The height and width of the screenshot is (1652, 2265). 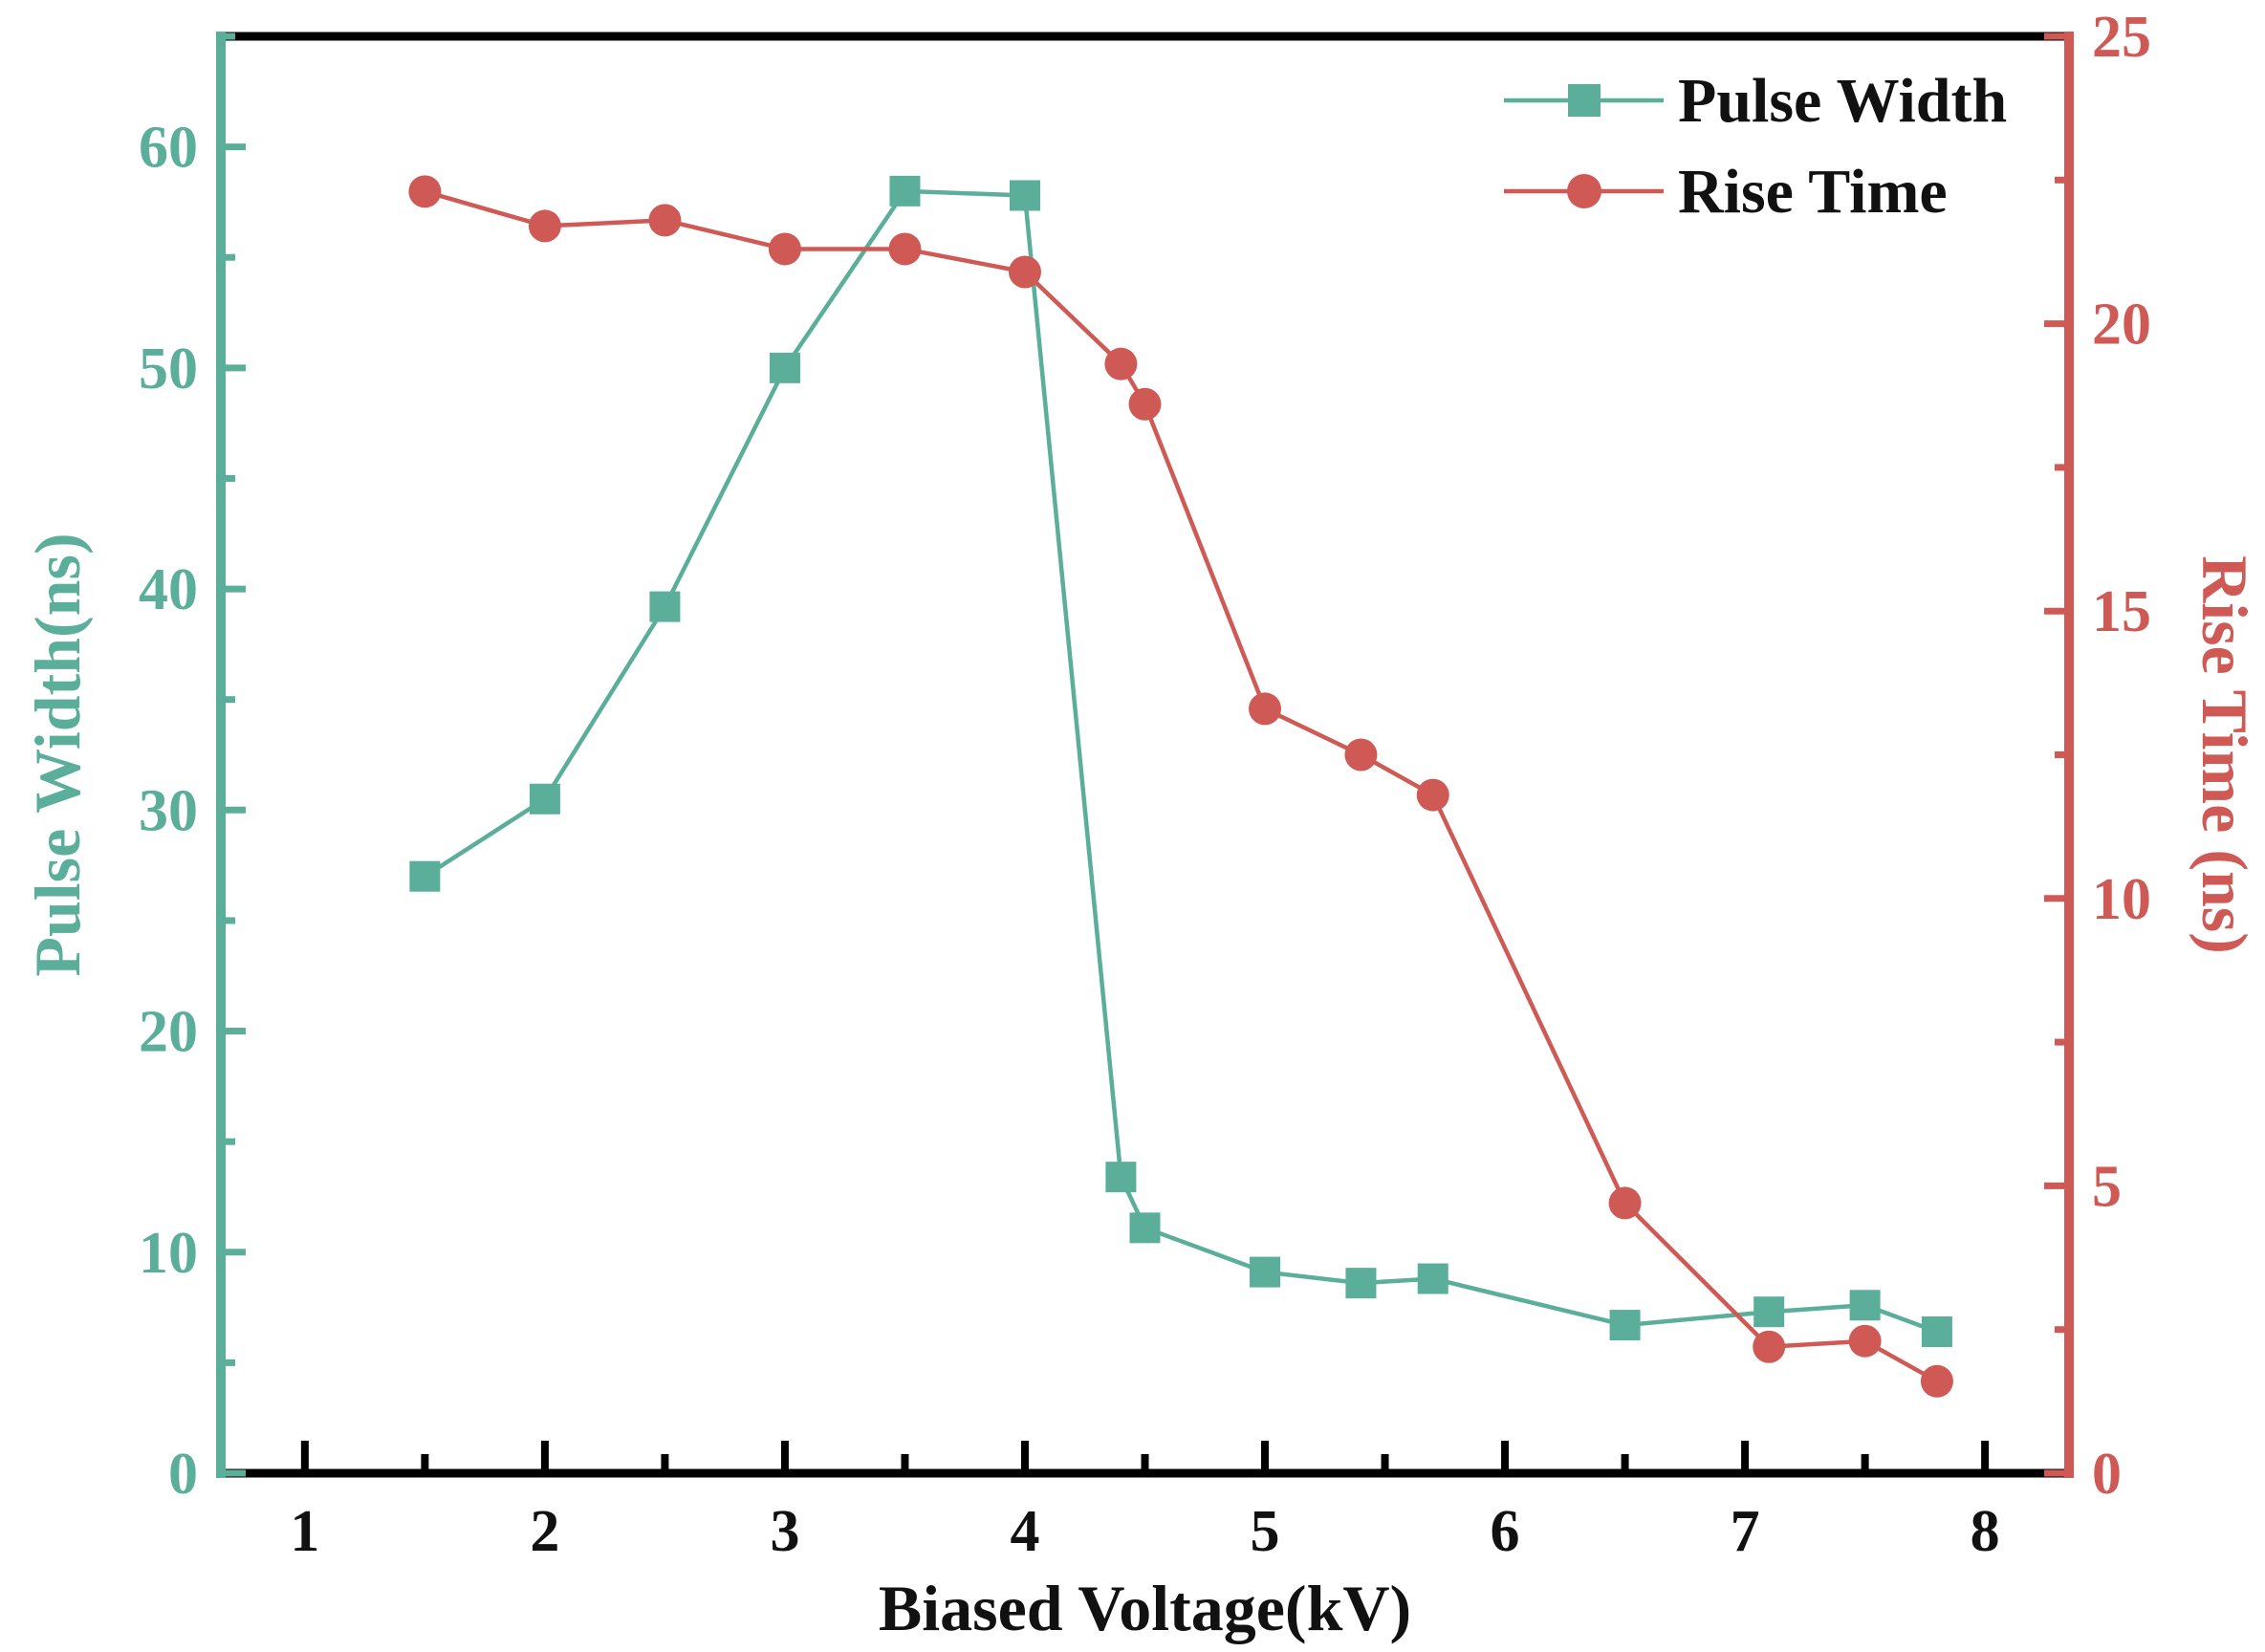 What do you see at coordinates (1985, 1531) in the screenshot?
I see `x-tick-label: 8` at bounding box center [1985, 1531].